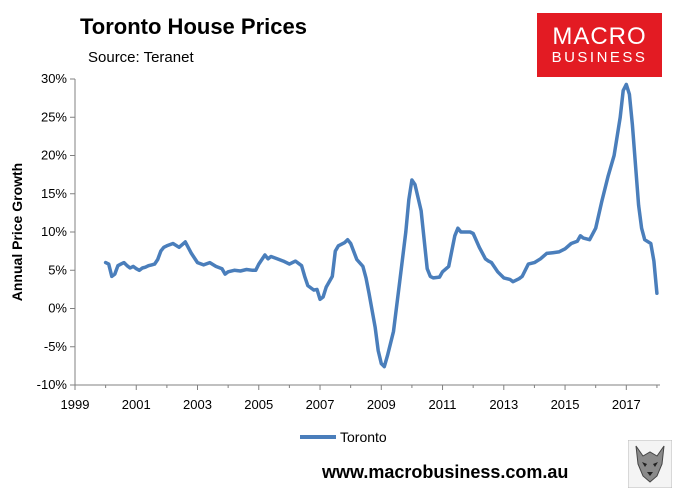 This screenshot has height=504, width=681. Describe the element at coordinates (599, 36) in the screenshot. I see `logo-line1: MACRO` at that location.